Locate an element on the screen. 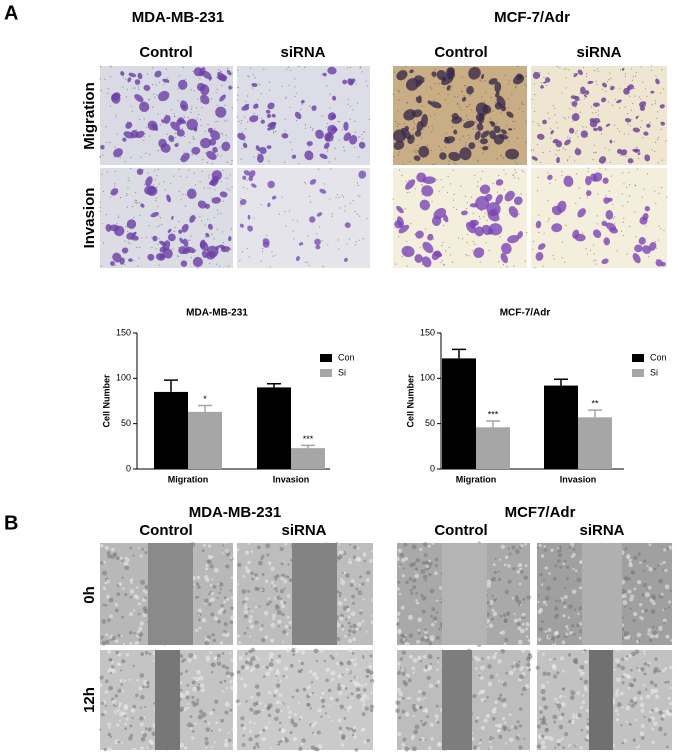 Image resolution: width=677 pixels, height=754 pixels. y-tick-label: 150 is located at coordinates (123, 332).